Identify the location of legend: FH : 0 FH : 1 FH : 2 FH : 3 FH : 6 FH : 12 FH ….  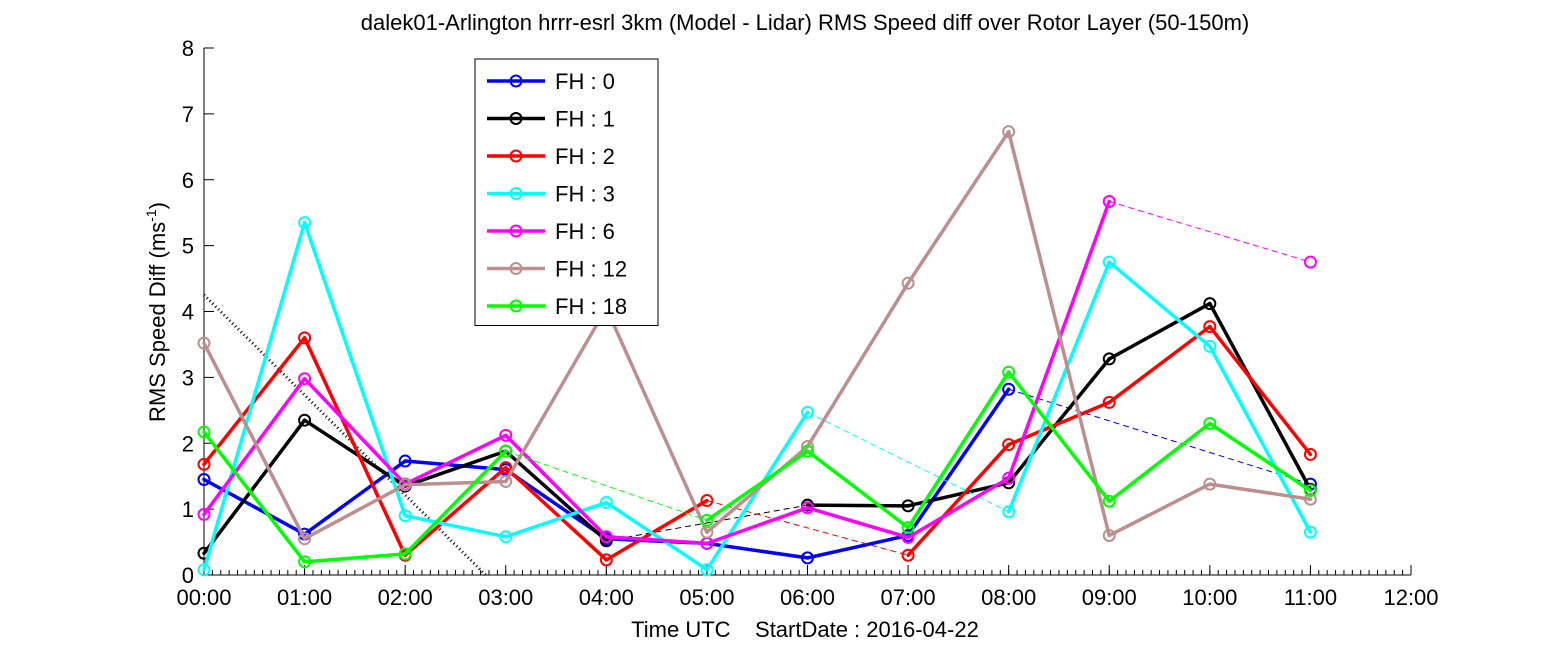
(566, 192).